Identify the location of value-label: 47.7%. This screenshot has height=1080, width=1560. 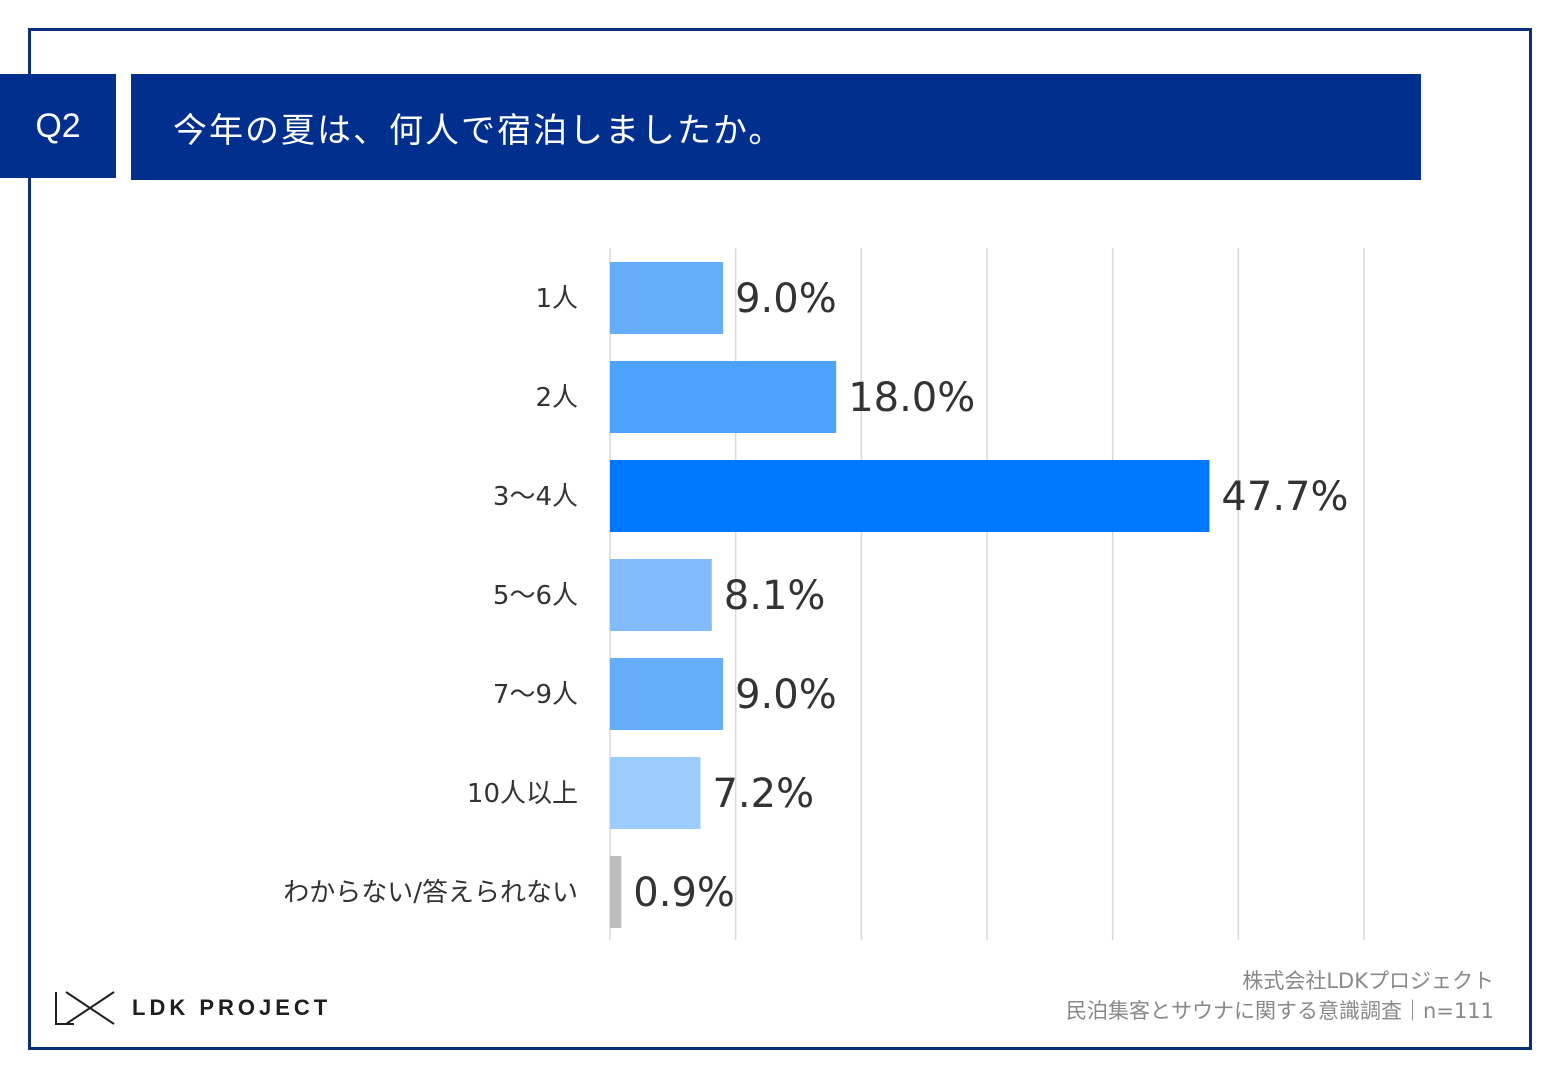
(1284, 497).